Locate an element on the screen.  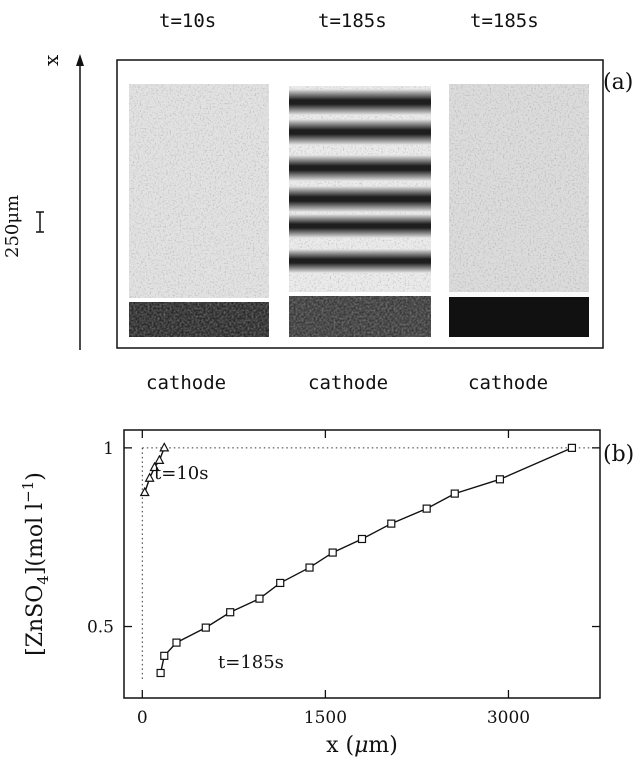
panel-b-tag: (b) is located at coordinates (619, 454).